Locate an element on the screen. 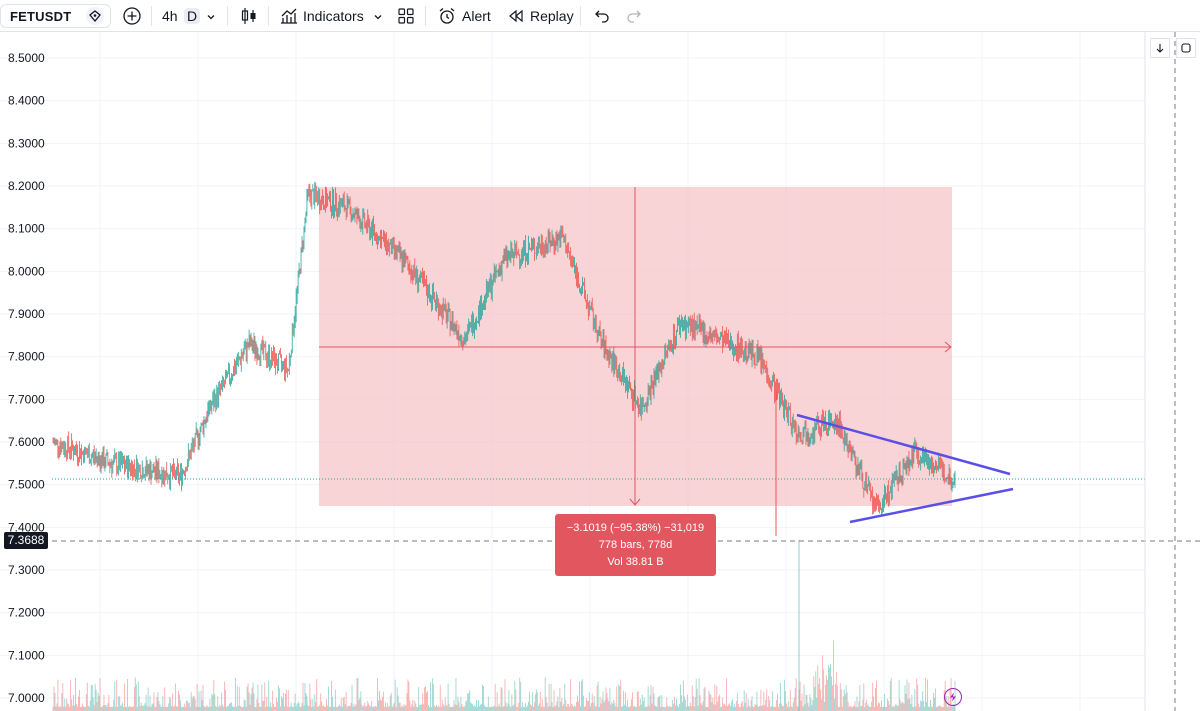 This screenshot has height=711, width=1200. top-toolbar: FETUSDT 4h D Indicators Alert Replay is located at coordinates (600, 16).